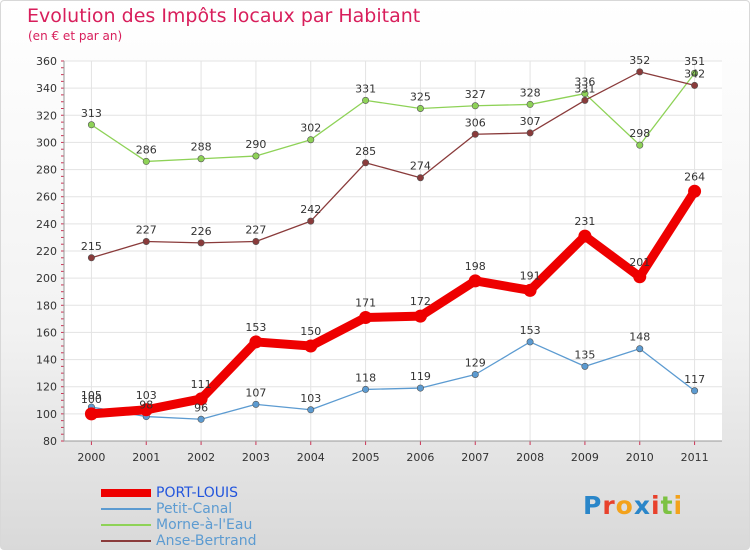  I want to click on data-label-morne-l-eau: 290, so click(255, 144).